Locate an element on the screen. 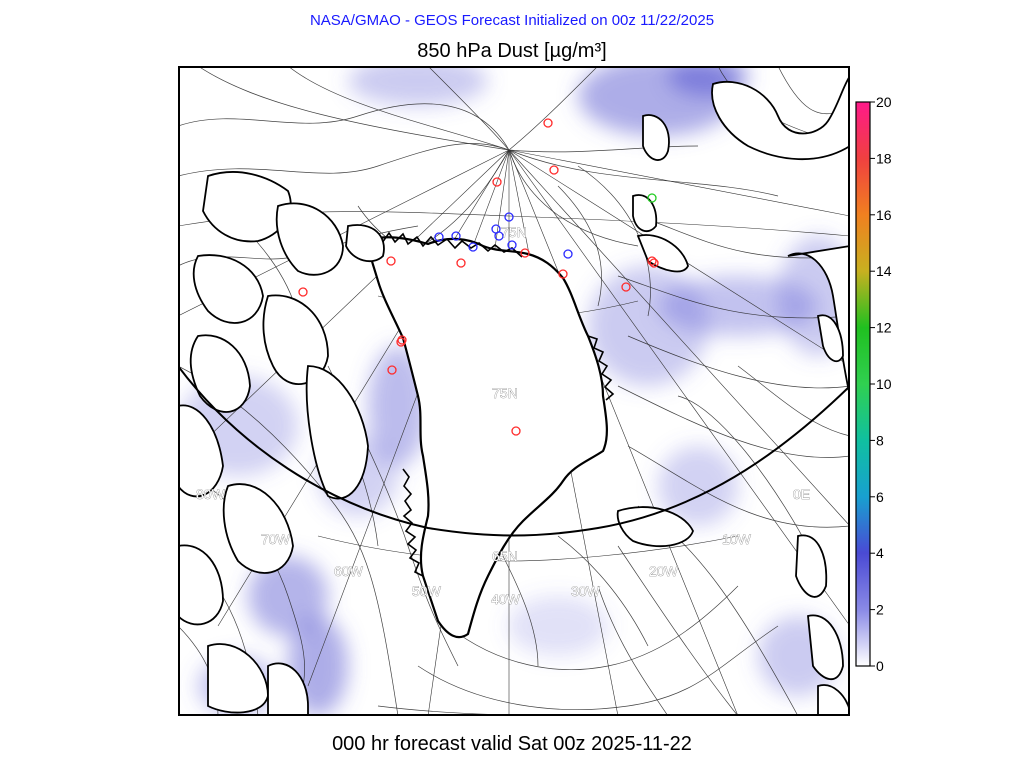  canadian-archipelago is located at coordinates (281, 443).